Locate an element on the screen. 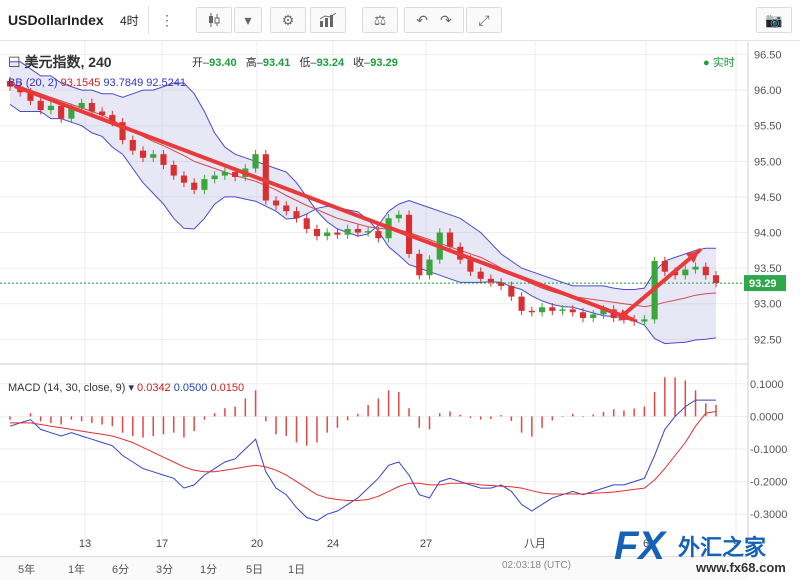  close-label: 收– is located at coordinates (362, 63).